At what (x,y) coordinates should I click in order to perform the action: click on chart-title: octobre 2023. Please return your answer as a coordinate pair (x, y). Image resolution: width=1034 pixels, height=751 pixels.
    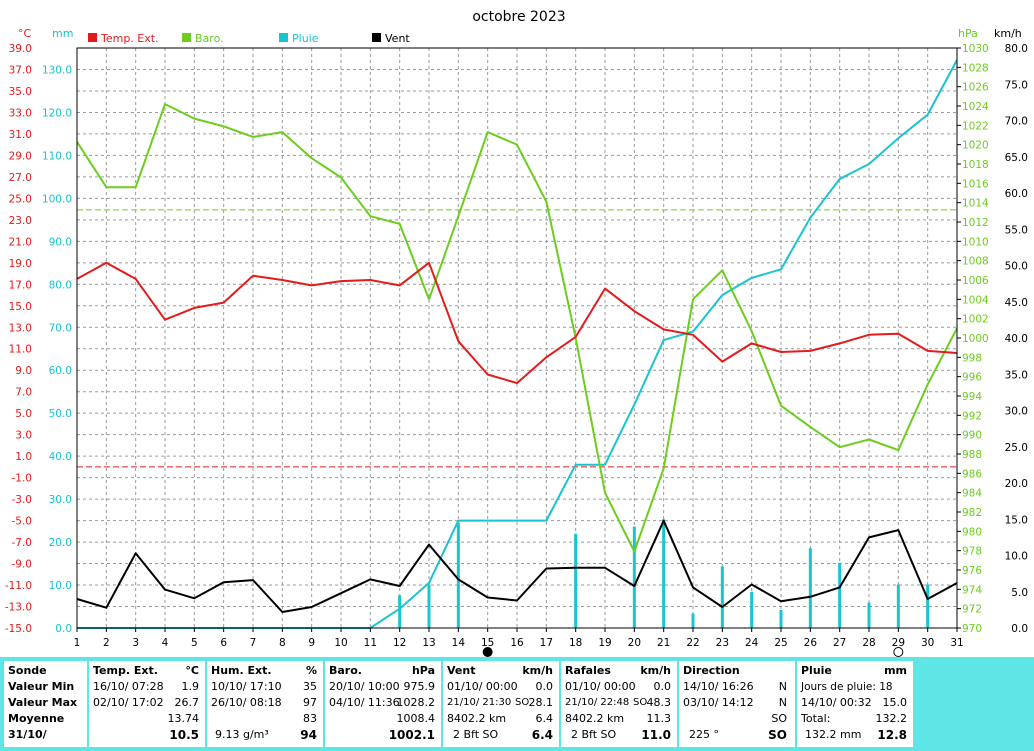
    Looking at the image, I should click on (518, 17).